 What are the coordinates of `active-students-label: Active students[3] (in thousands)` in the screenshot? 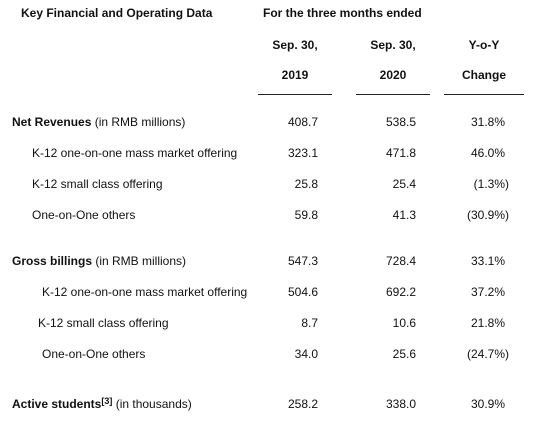 It's located at (102, 403).